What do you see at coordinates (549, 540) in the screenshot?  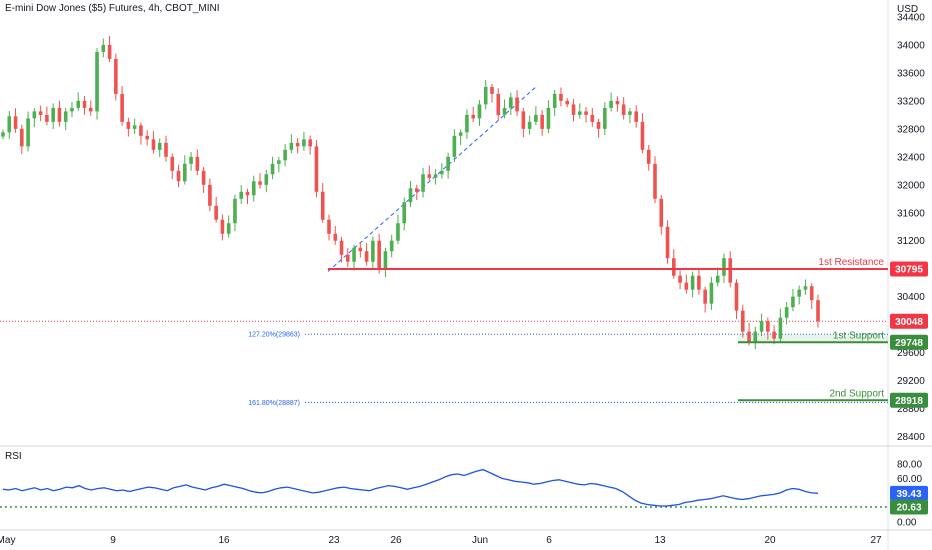 I see `time-tick-label: 6` at bounding box center [549, 540].